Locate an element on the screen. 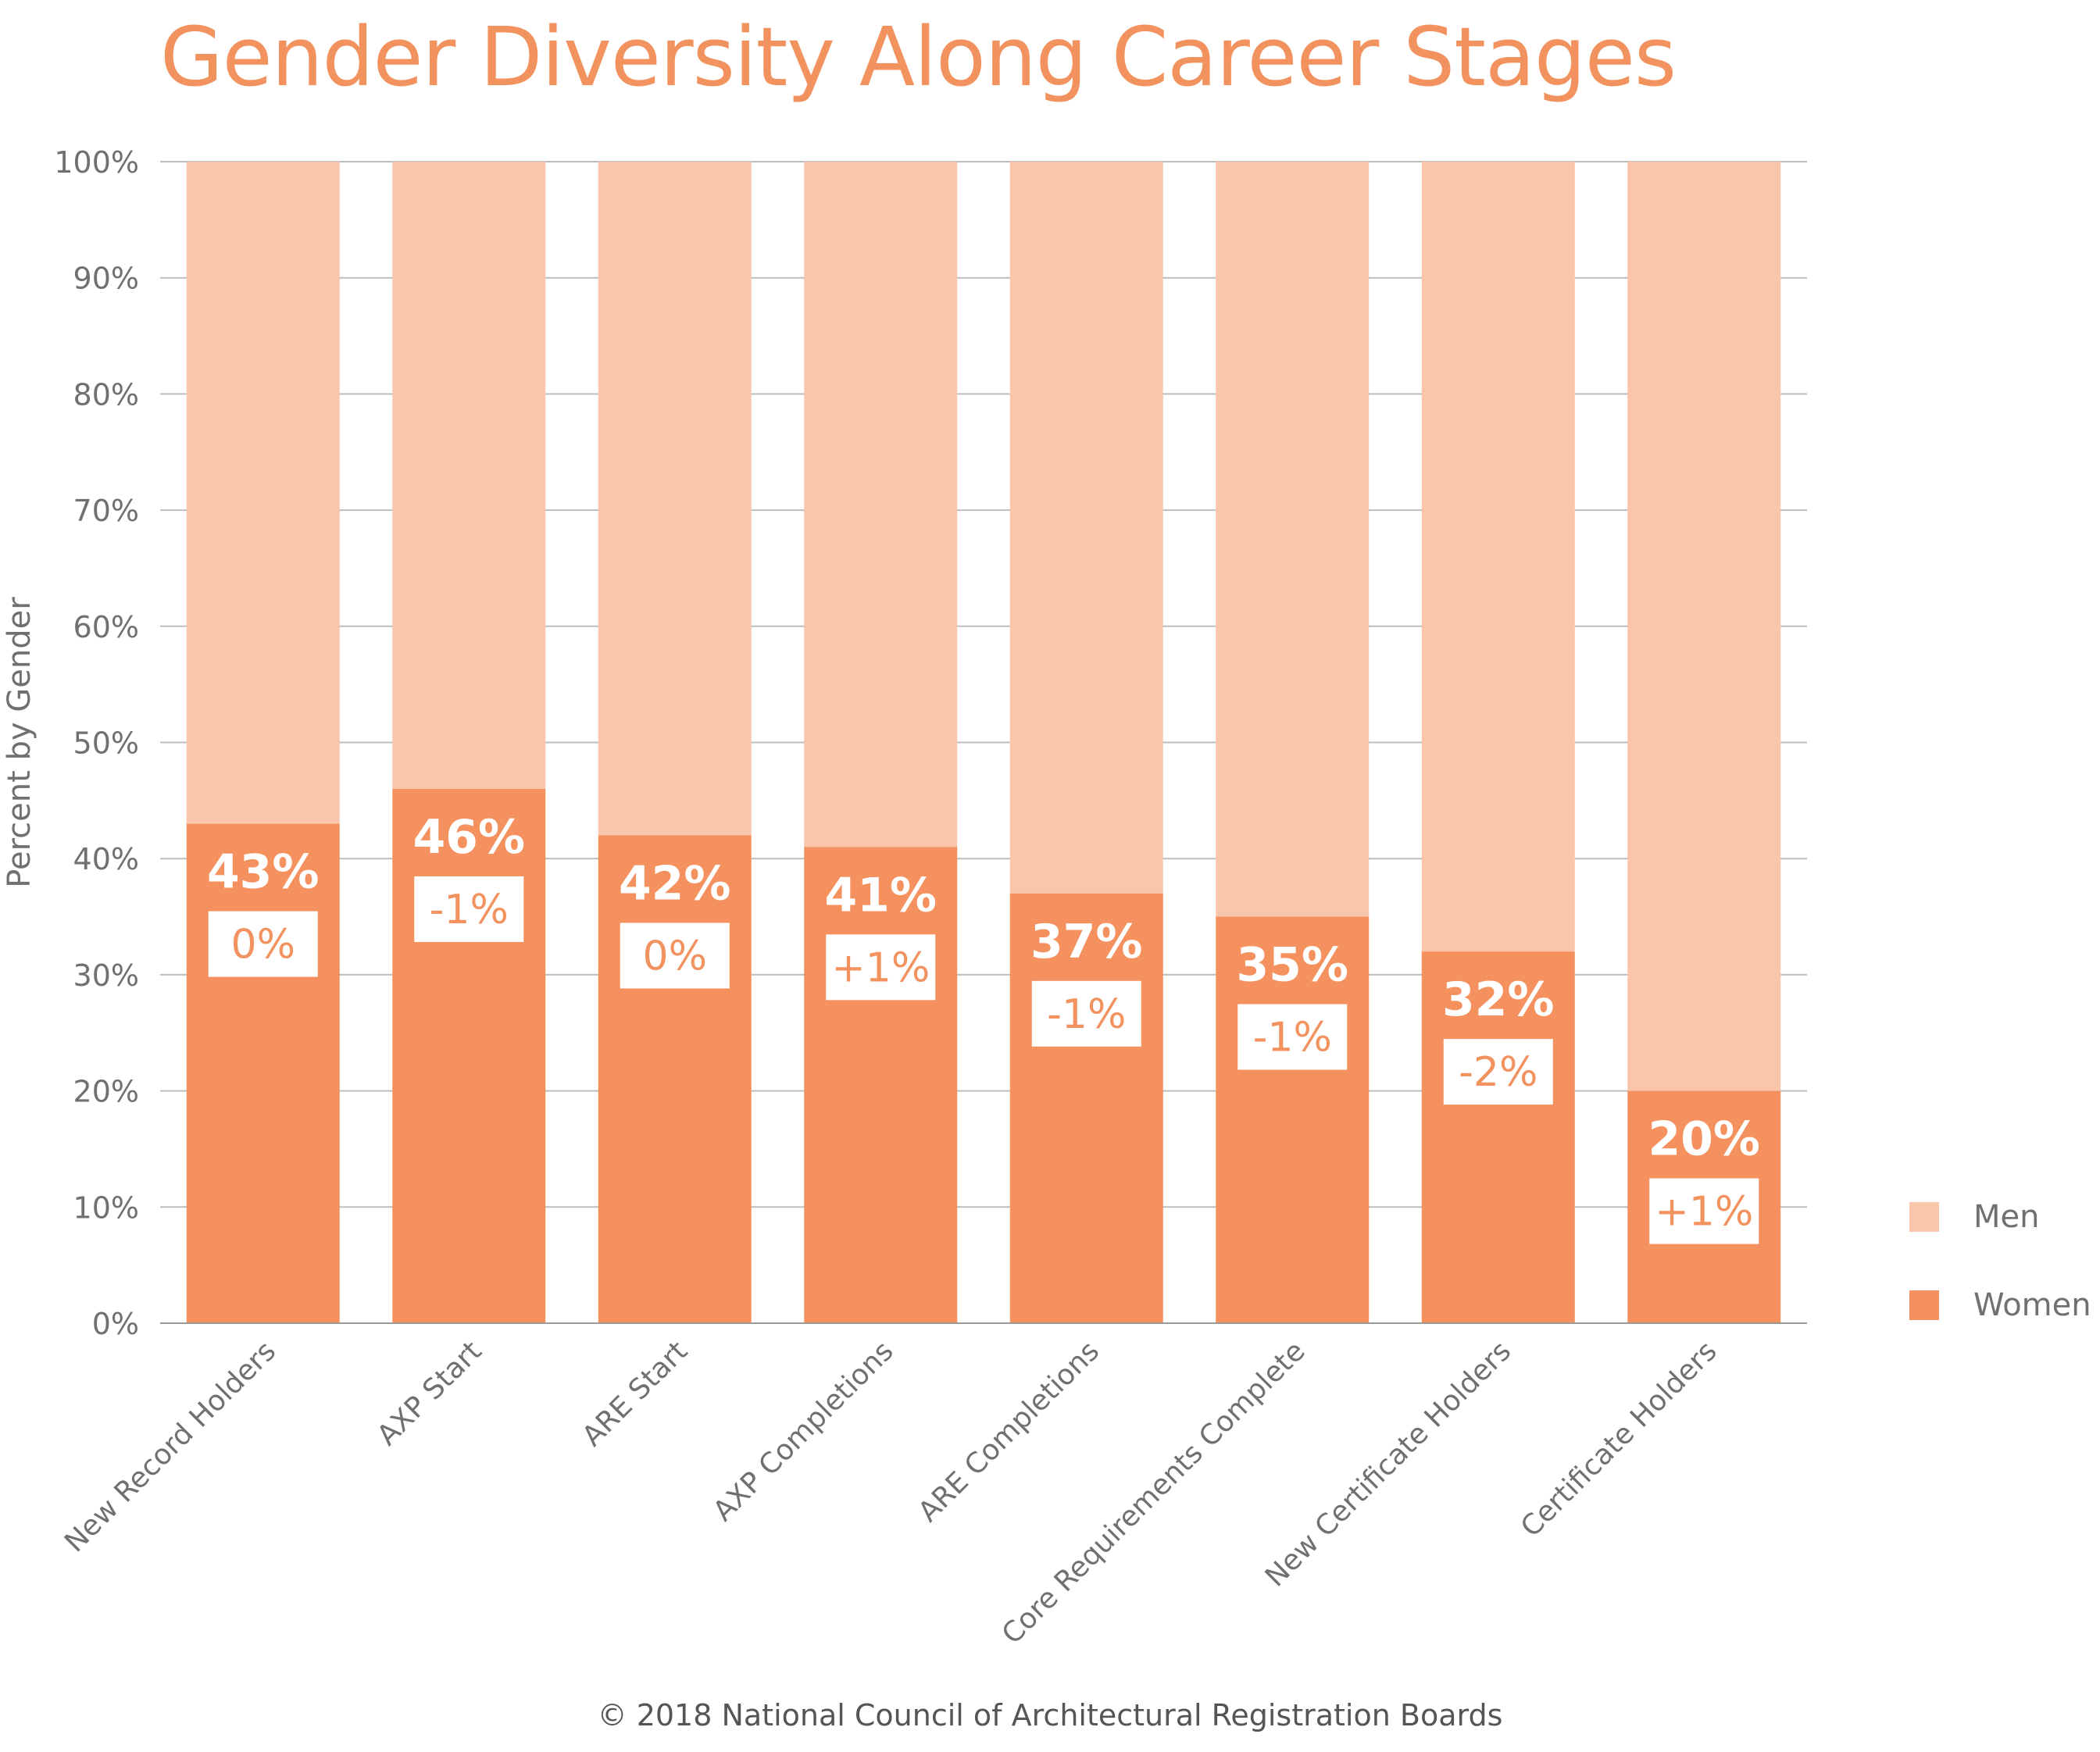  y-tick-label: 40% is located at coordinates (106, 859).